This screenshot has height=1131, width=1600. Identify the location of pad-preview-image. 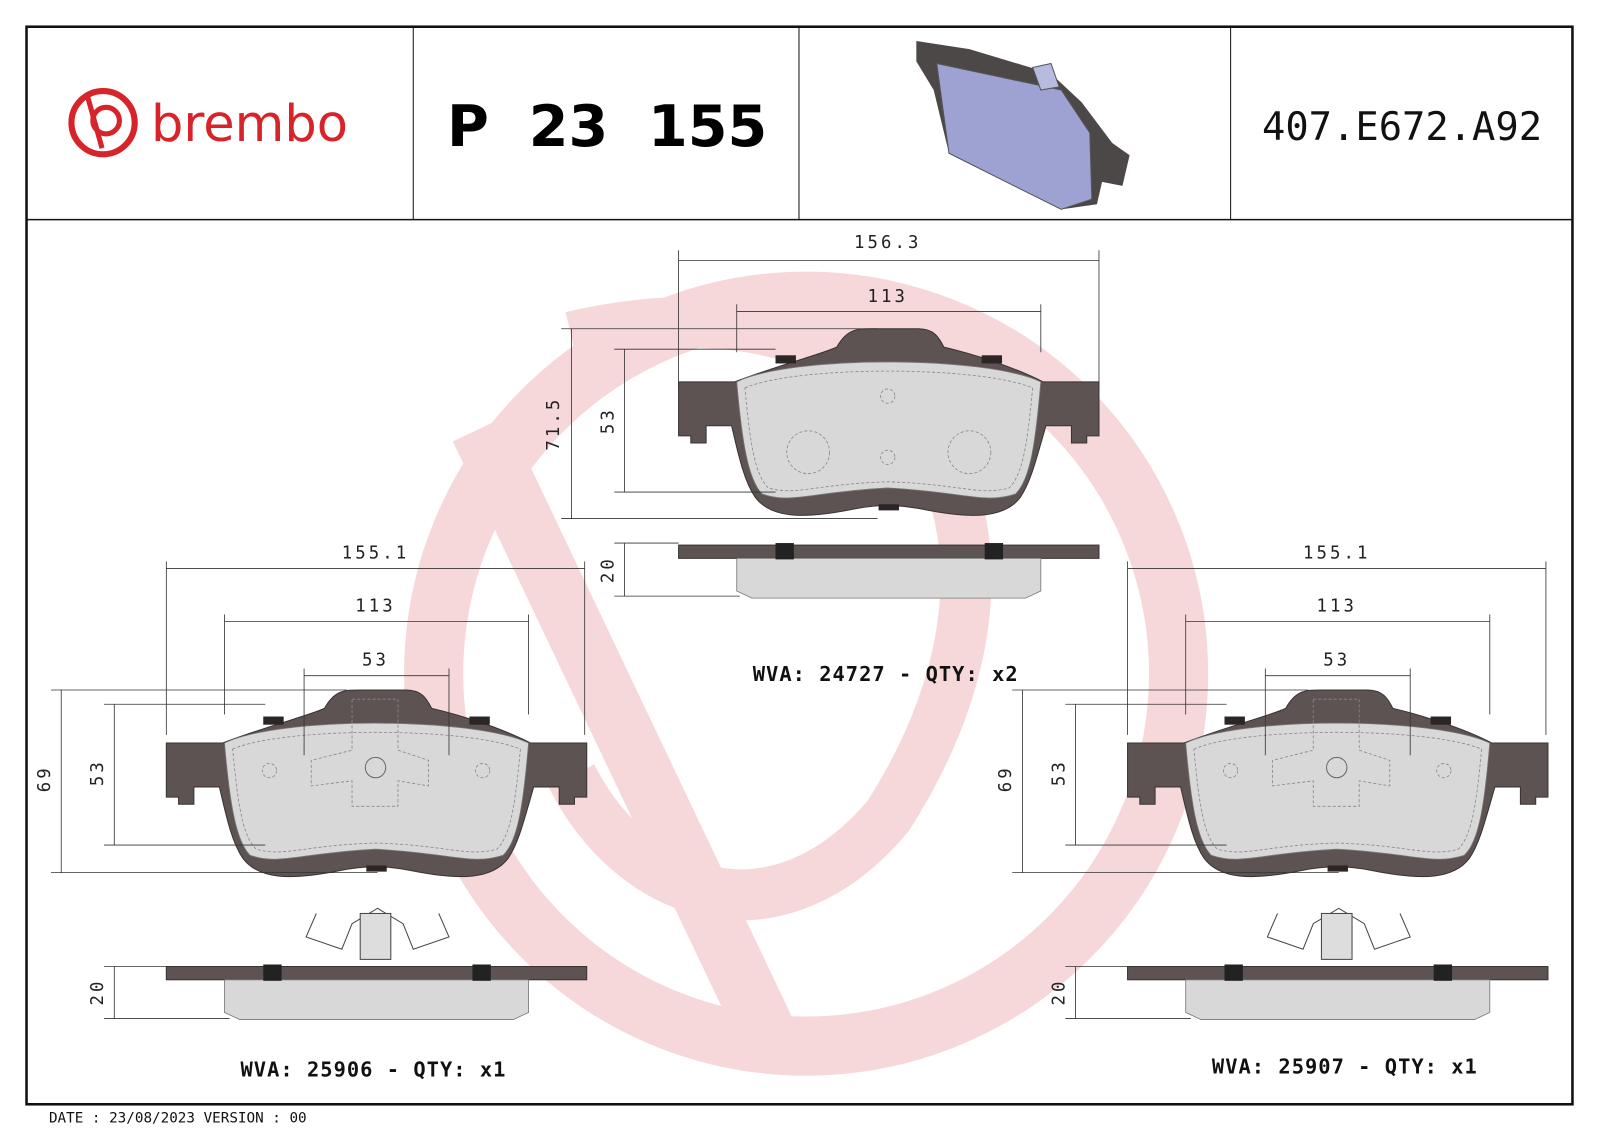
(1023, 125).